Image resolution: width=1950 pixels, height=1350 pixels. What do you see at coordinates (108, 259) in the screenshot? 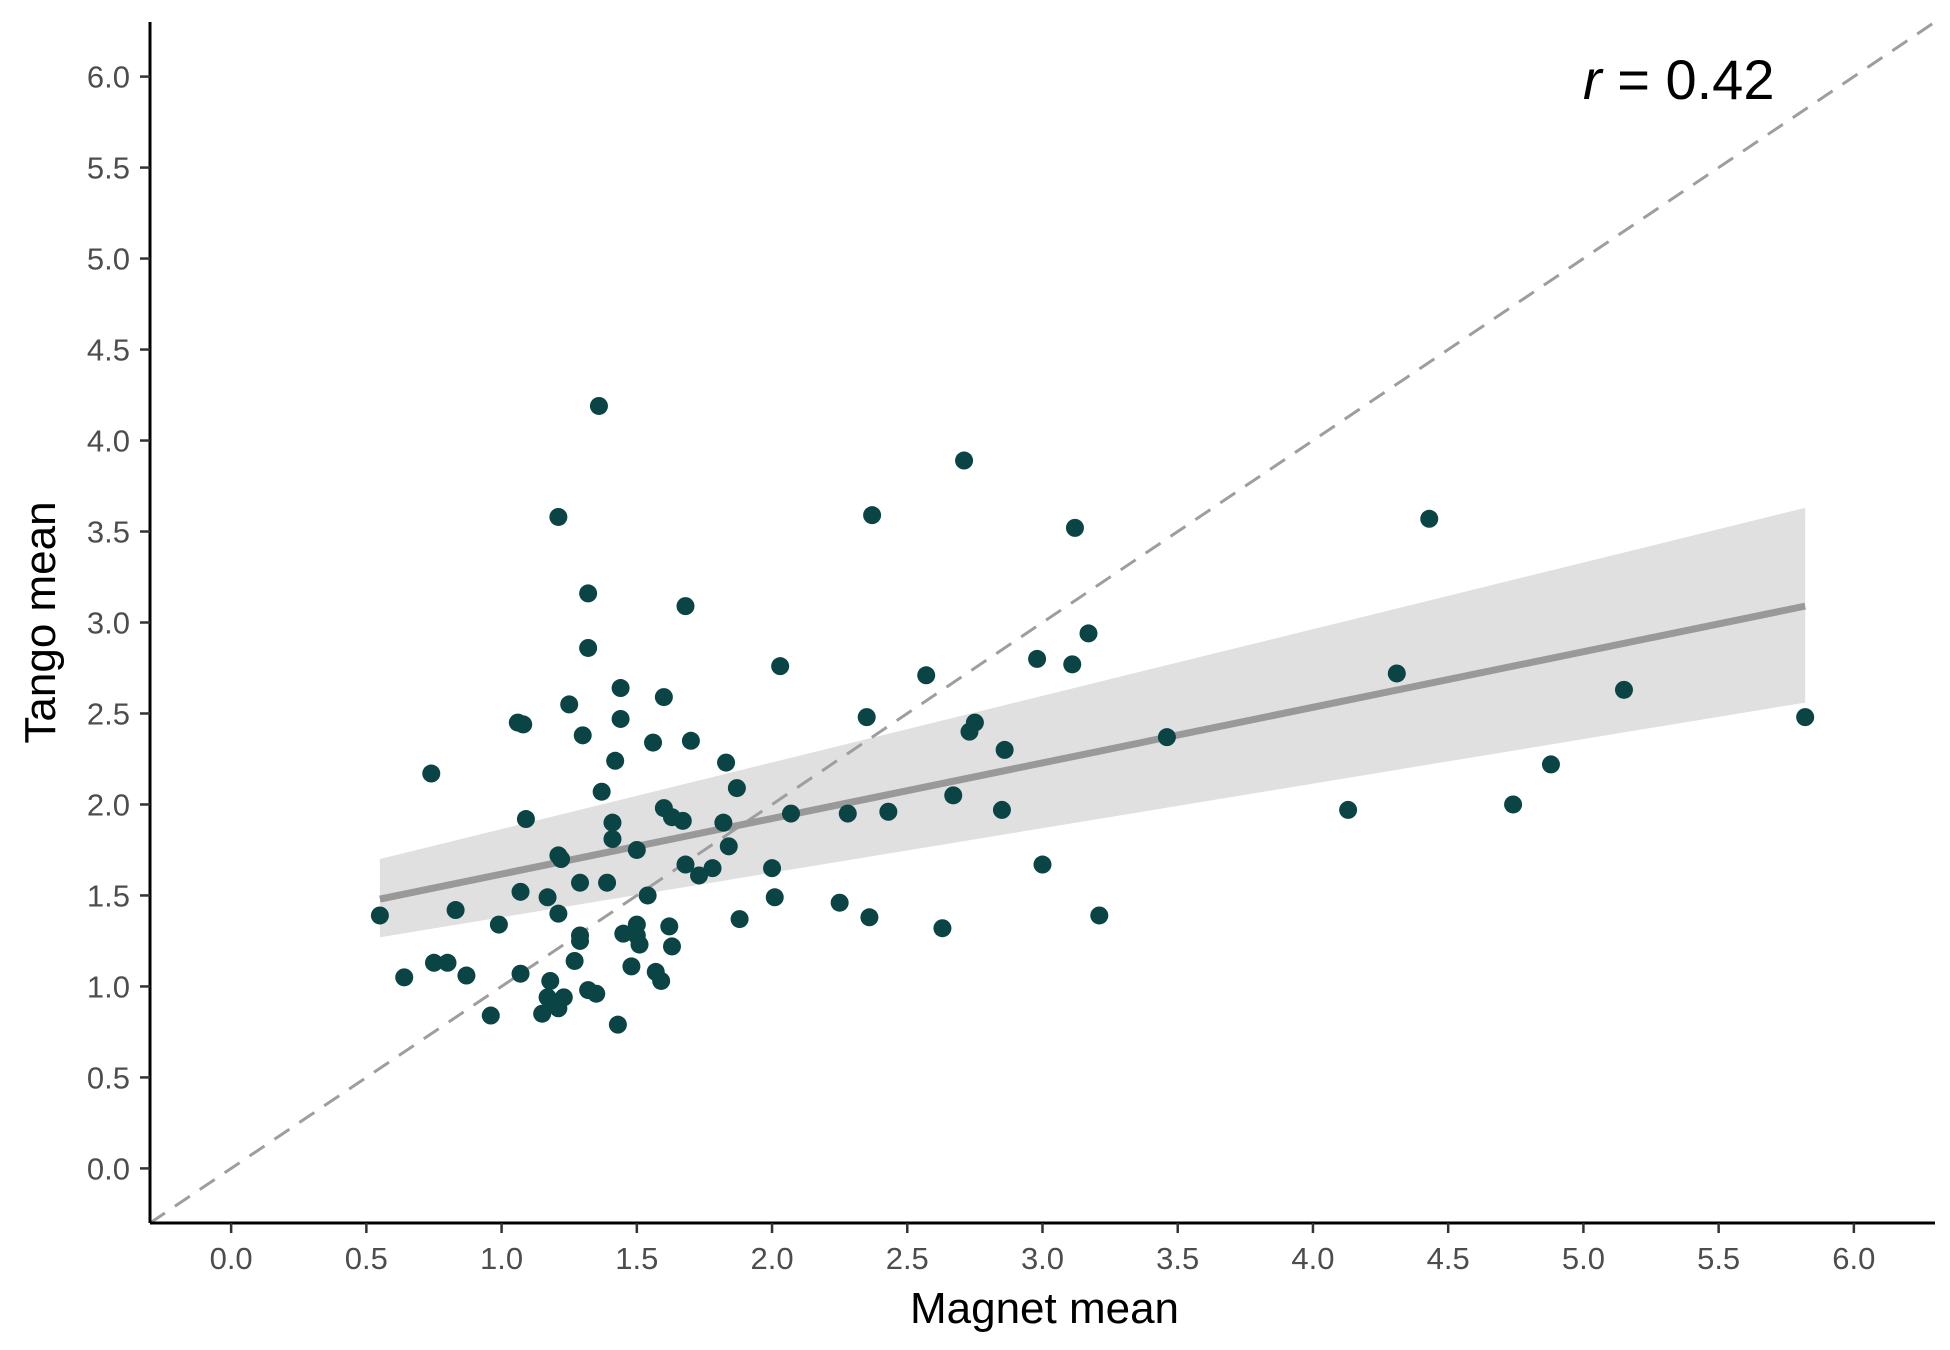
I see `y-tick-label: 5.0` at bounding box center [108, 259].